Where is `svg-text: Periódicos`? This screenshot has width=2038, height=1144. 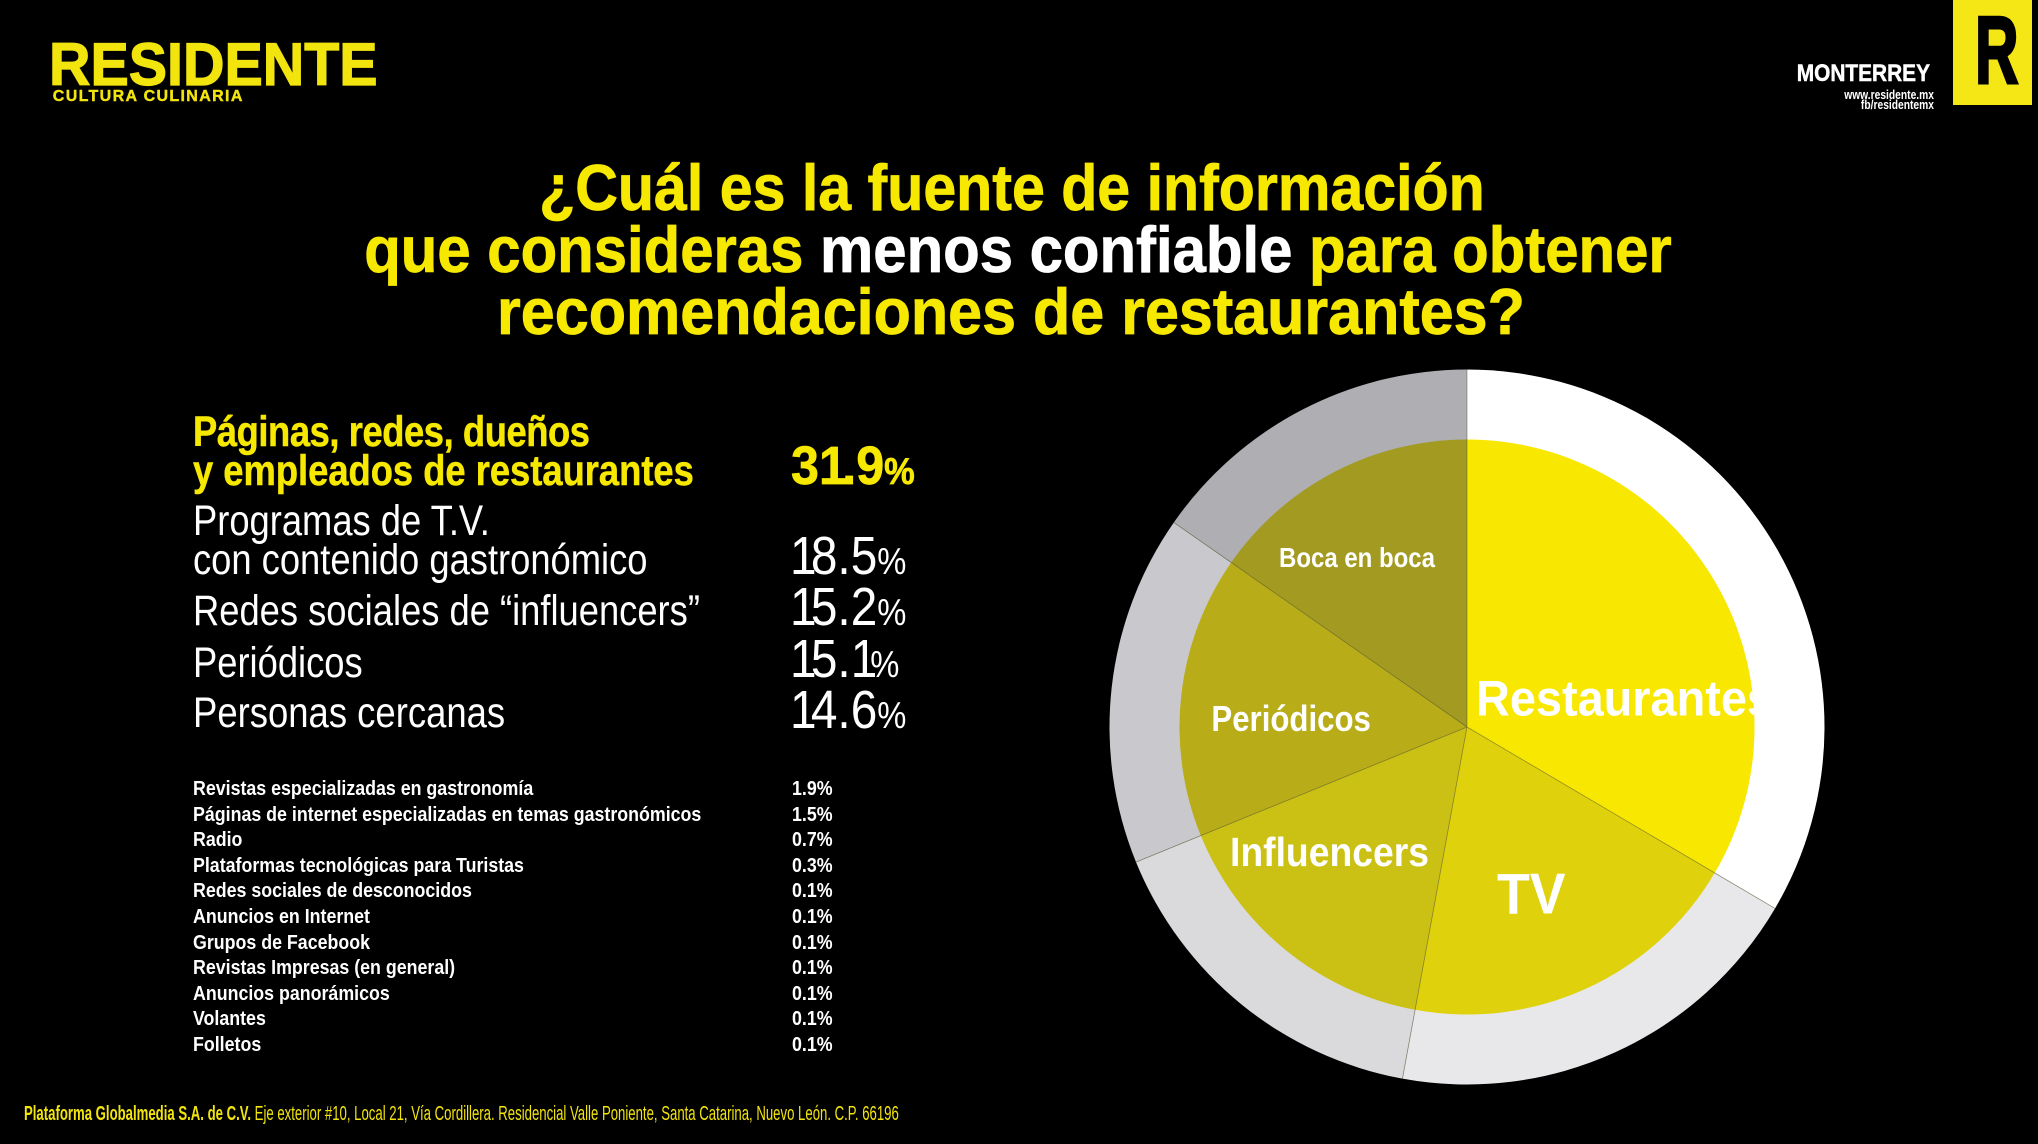
svg-text: Periódicos is located at coordinates (1291, 719).